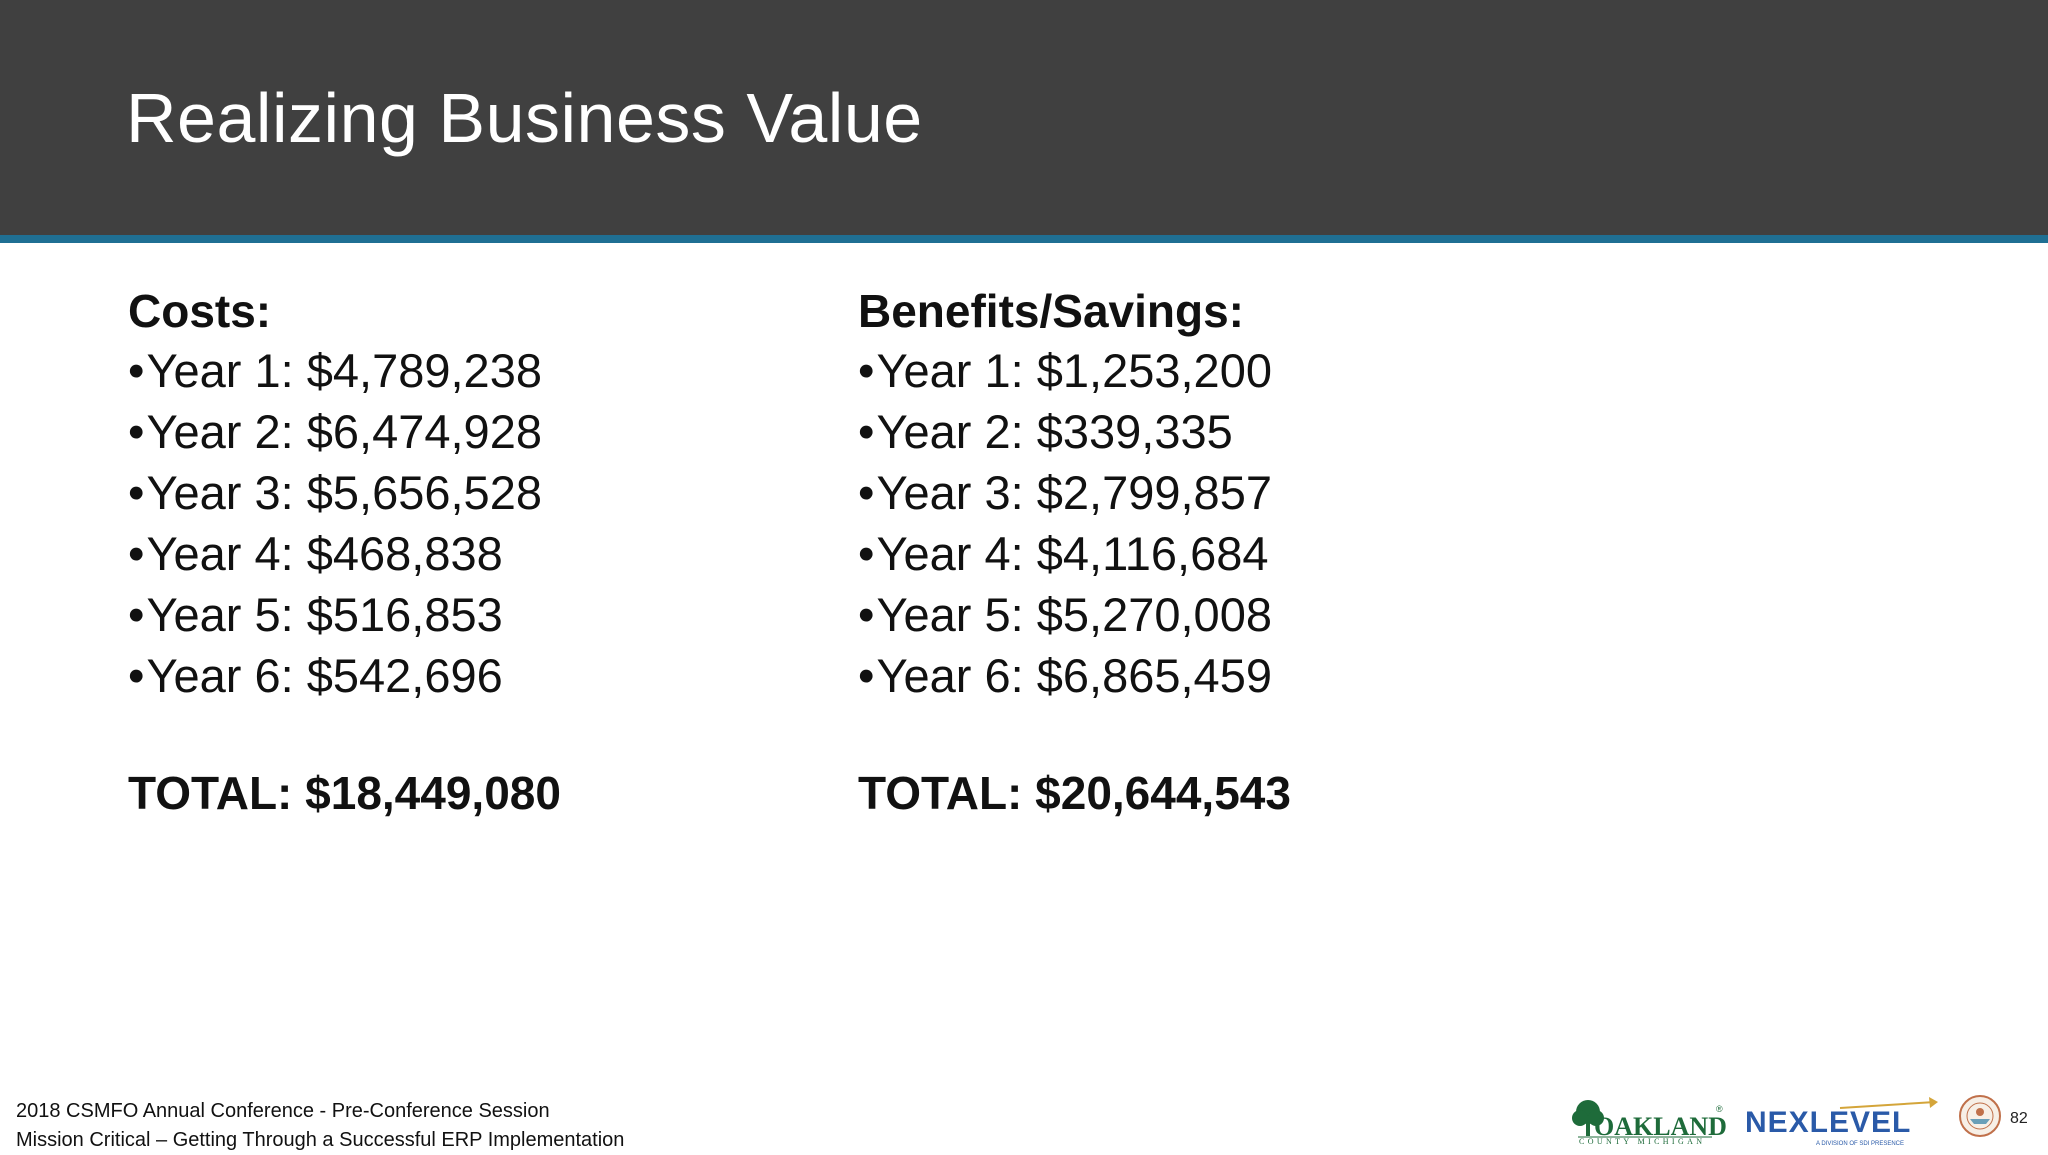 The height and width of the screenshot is (1155, 2048). I want to click on costs-list-item: •Year 3: $5,656,528, so click(344, 492).